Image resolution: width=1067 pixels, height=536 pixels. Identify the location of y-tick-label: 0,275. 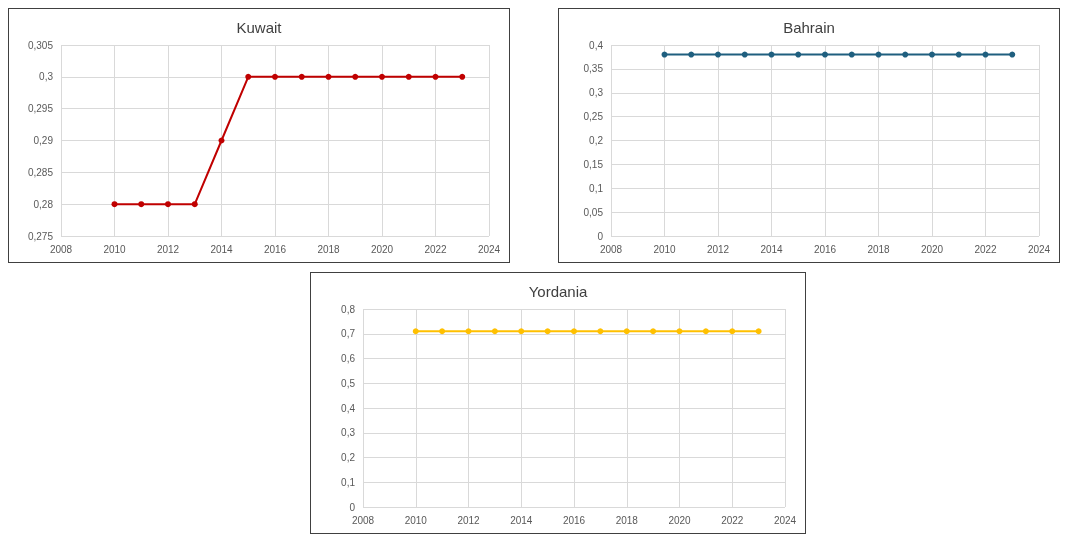
(40, 236).